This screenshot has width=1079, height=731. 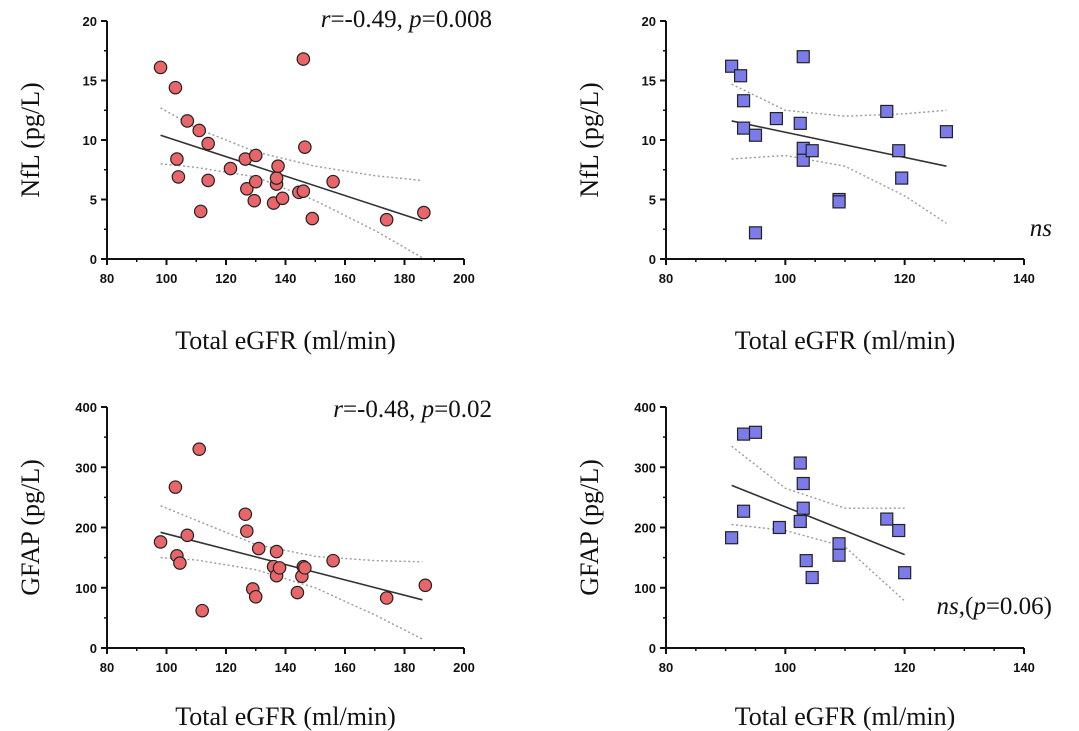 I want to click on y-tick-label: 10, so click(x=90, y=140).